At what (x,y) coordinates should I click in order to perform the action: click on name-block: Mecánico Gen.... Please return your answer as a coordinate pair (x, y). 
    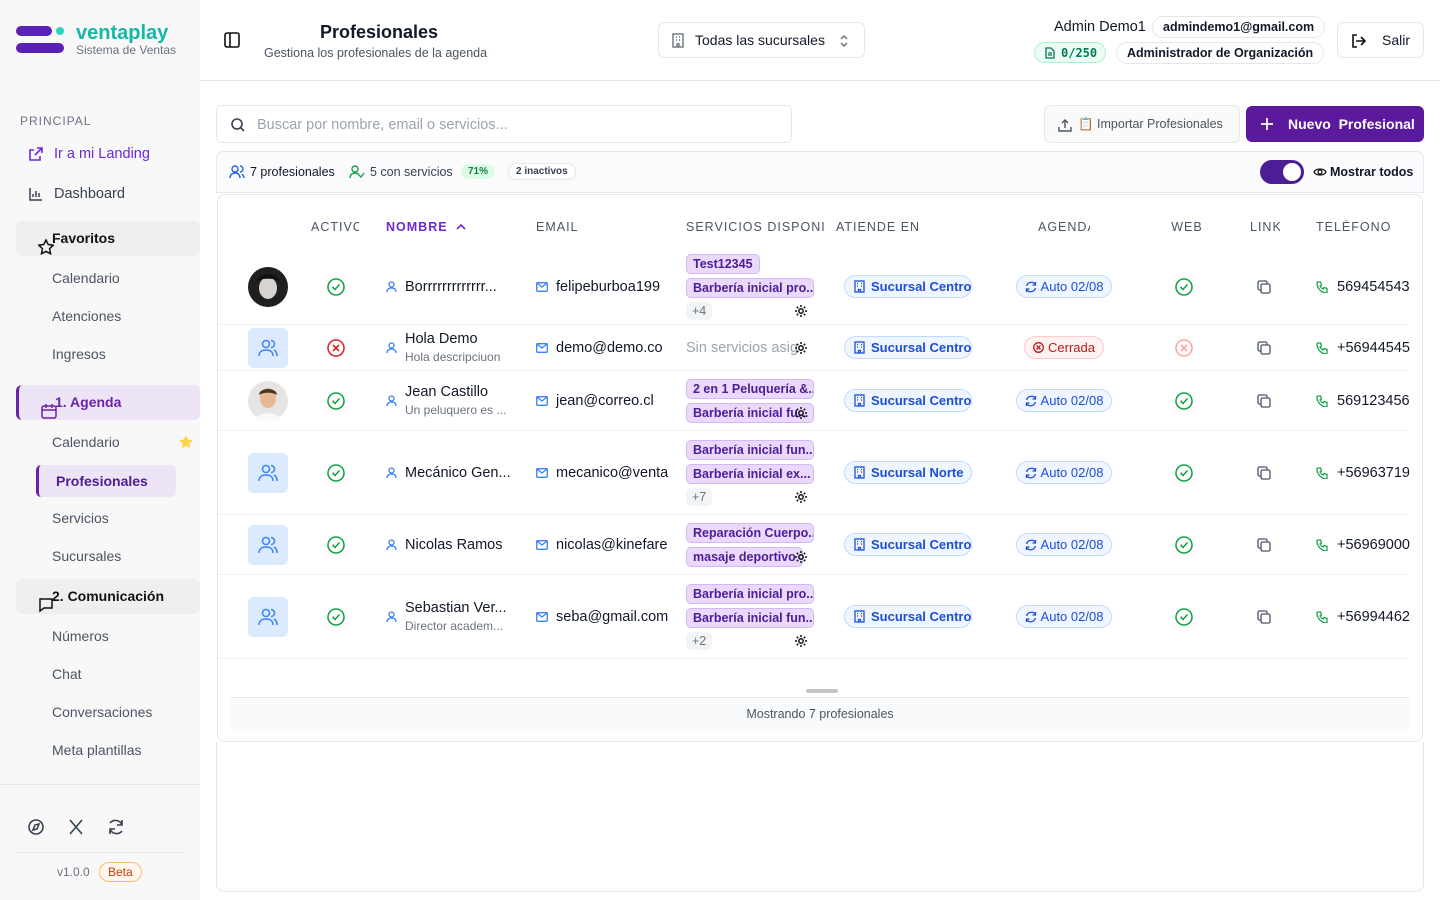
    Looking at the image, I should click on (458, 473).